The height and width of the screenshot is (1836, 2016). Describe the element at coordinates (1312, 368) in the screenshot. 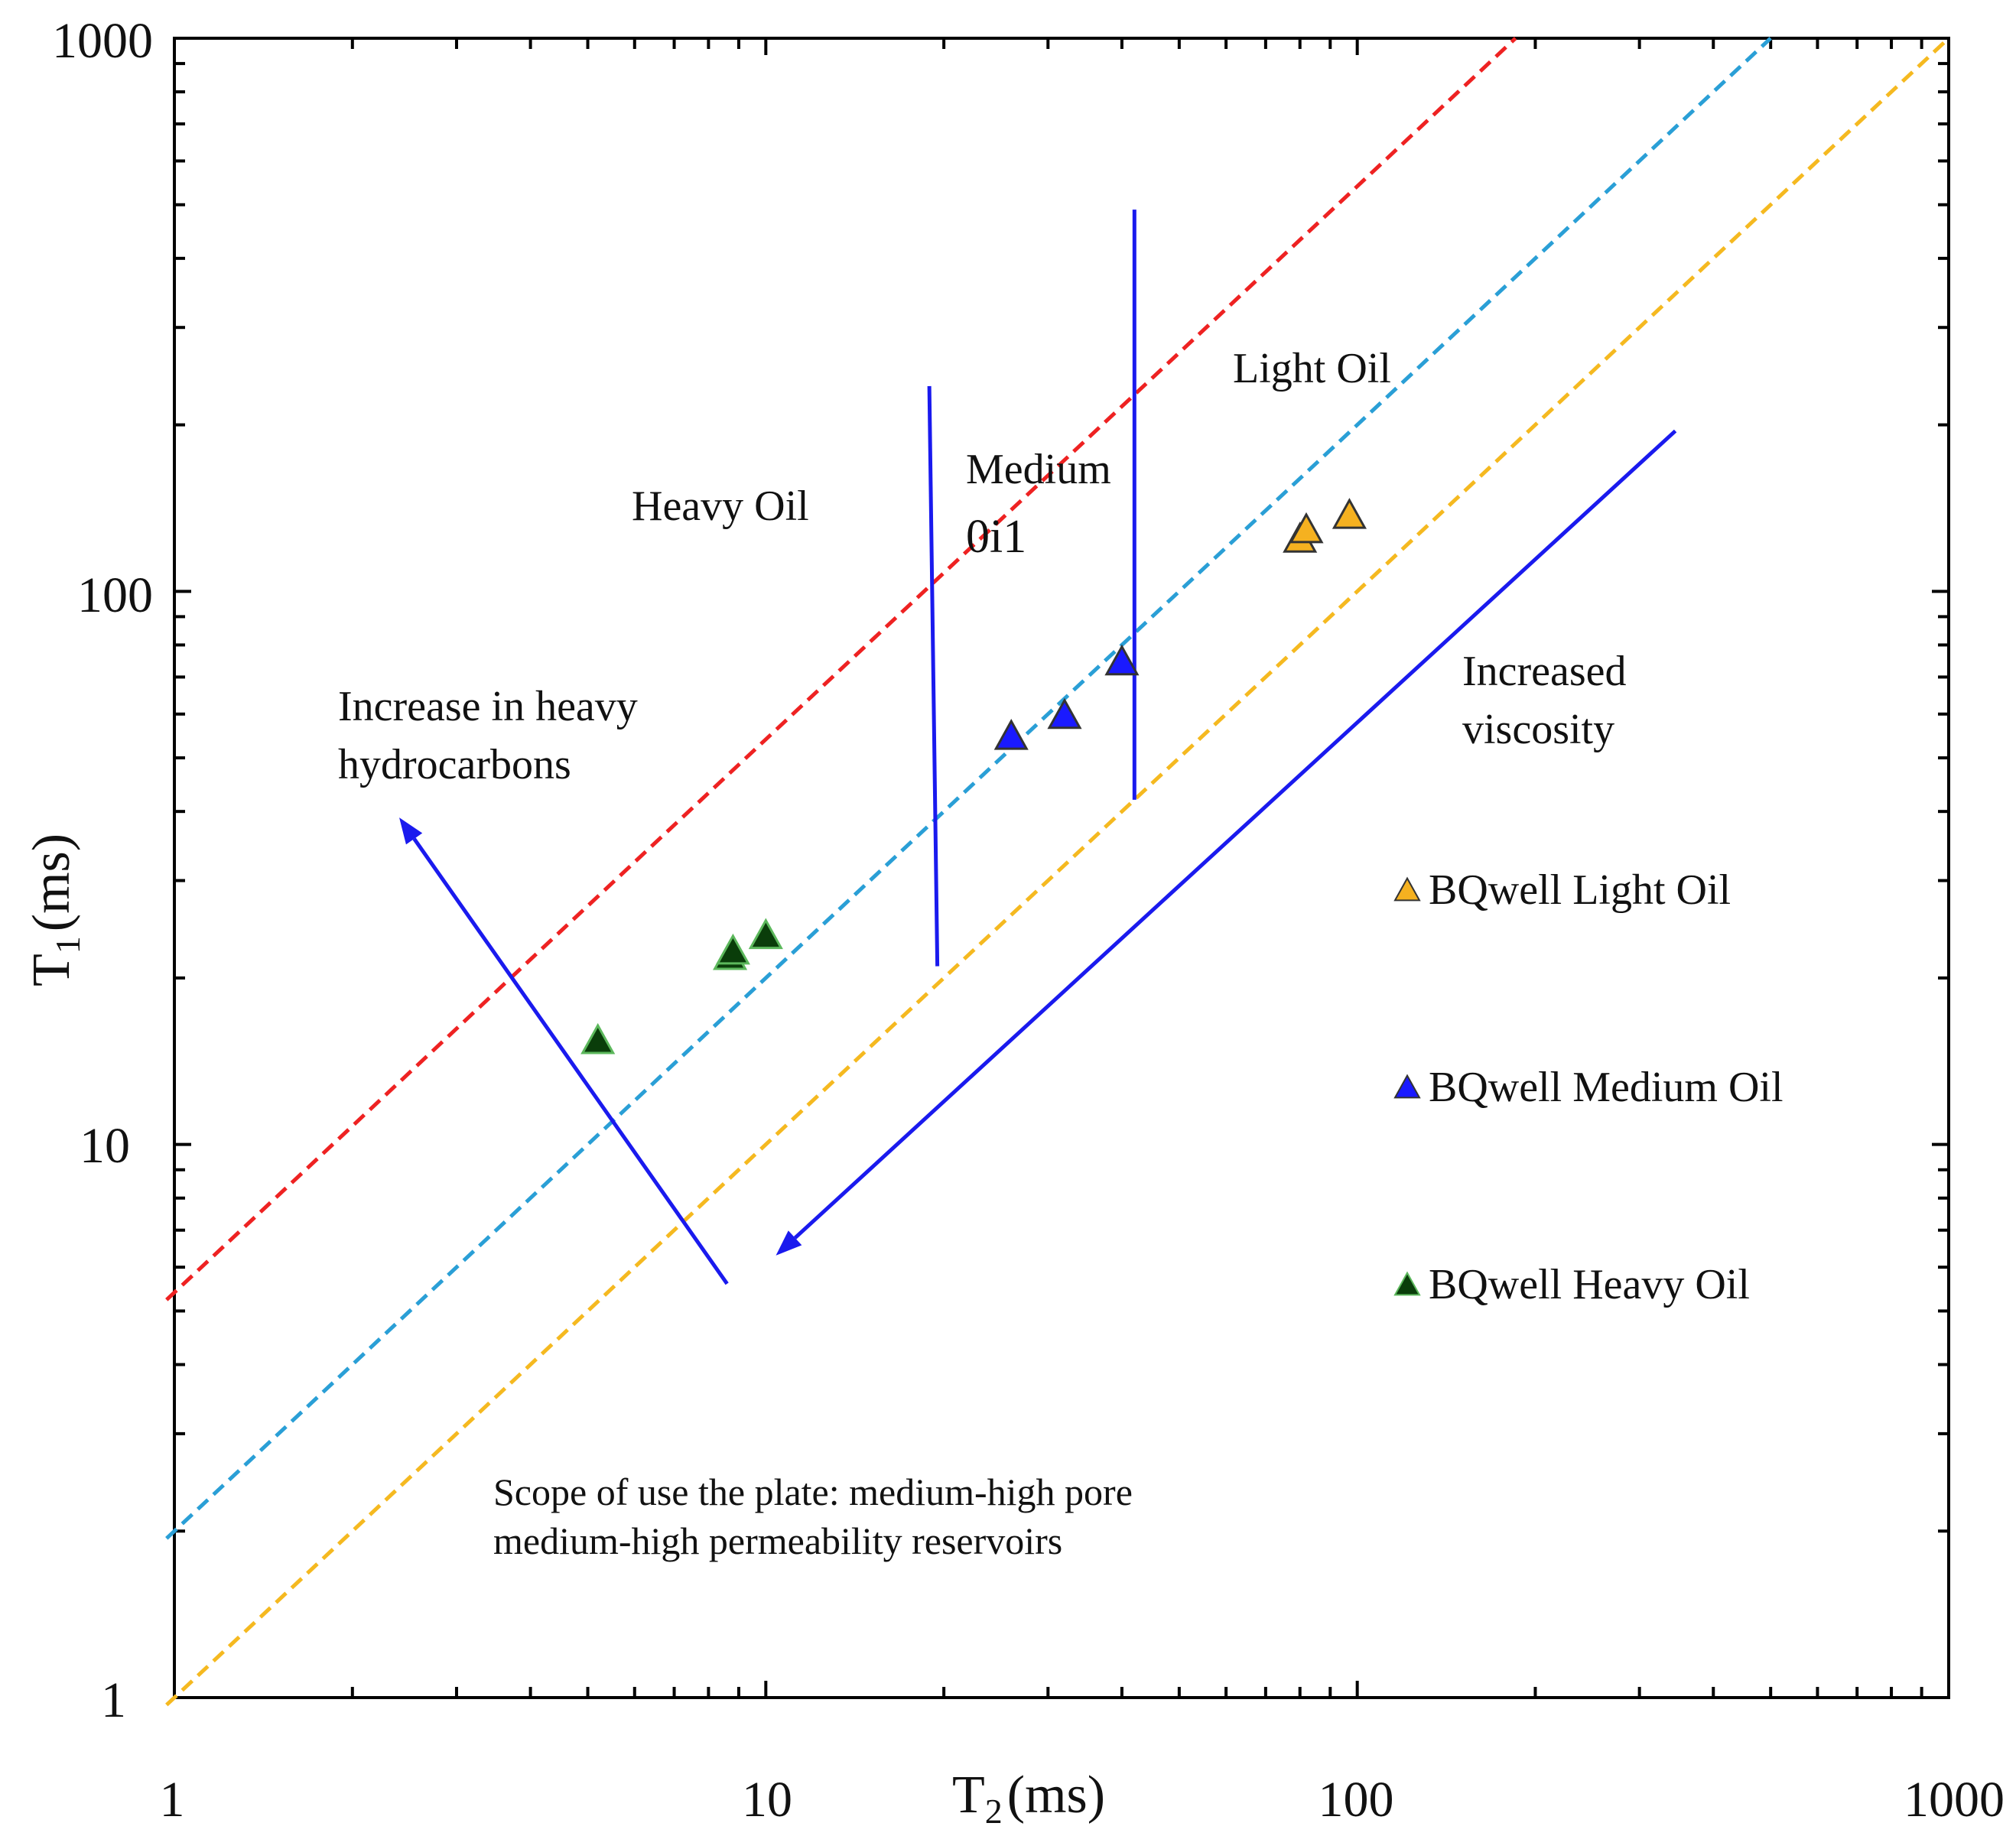

I see `light-oil-label: Light Oil` at that location.